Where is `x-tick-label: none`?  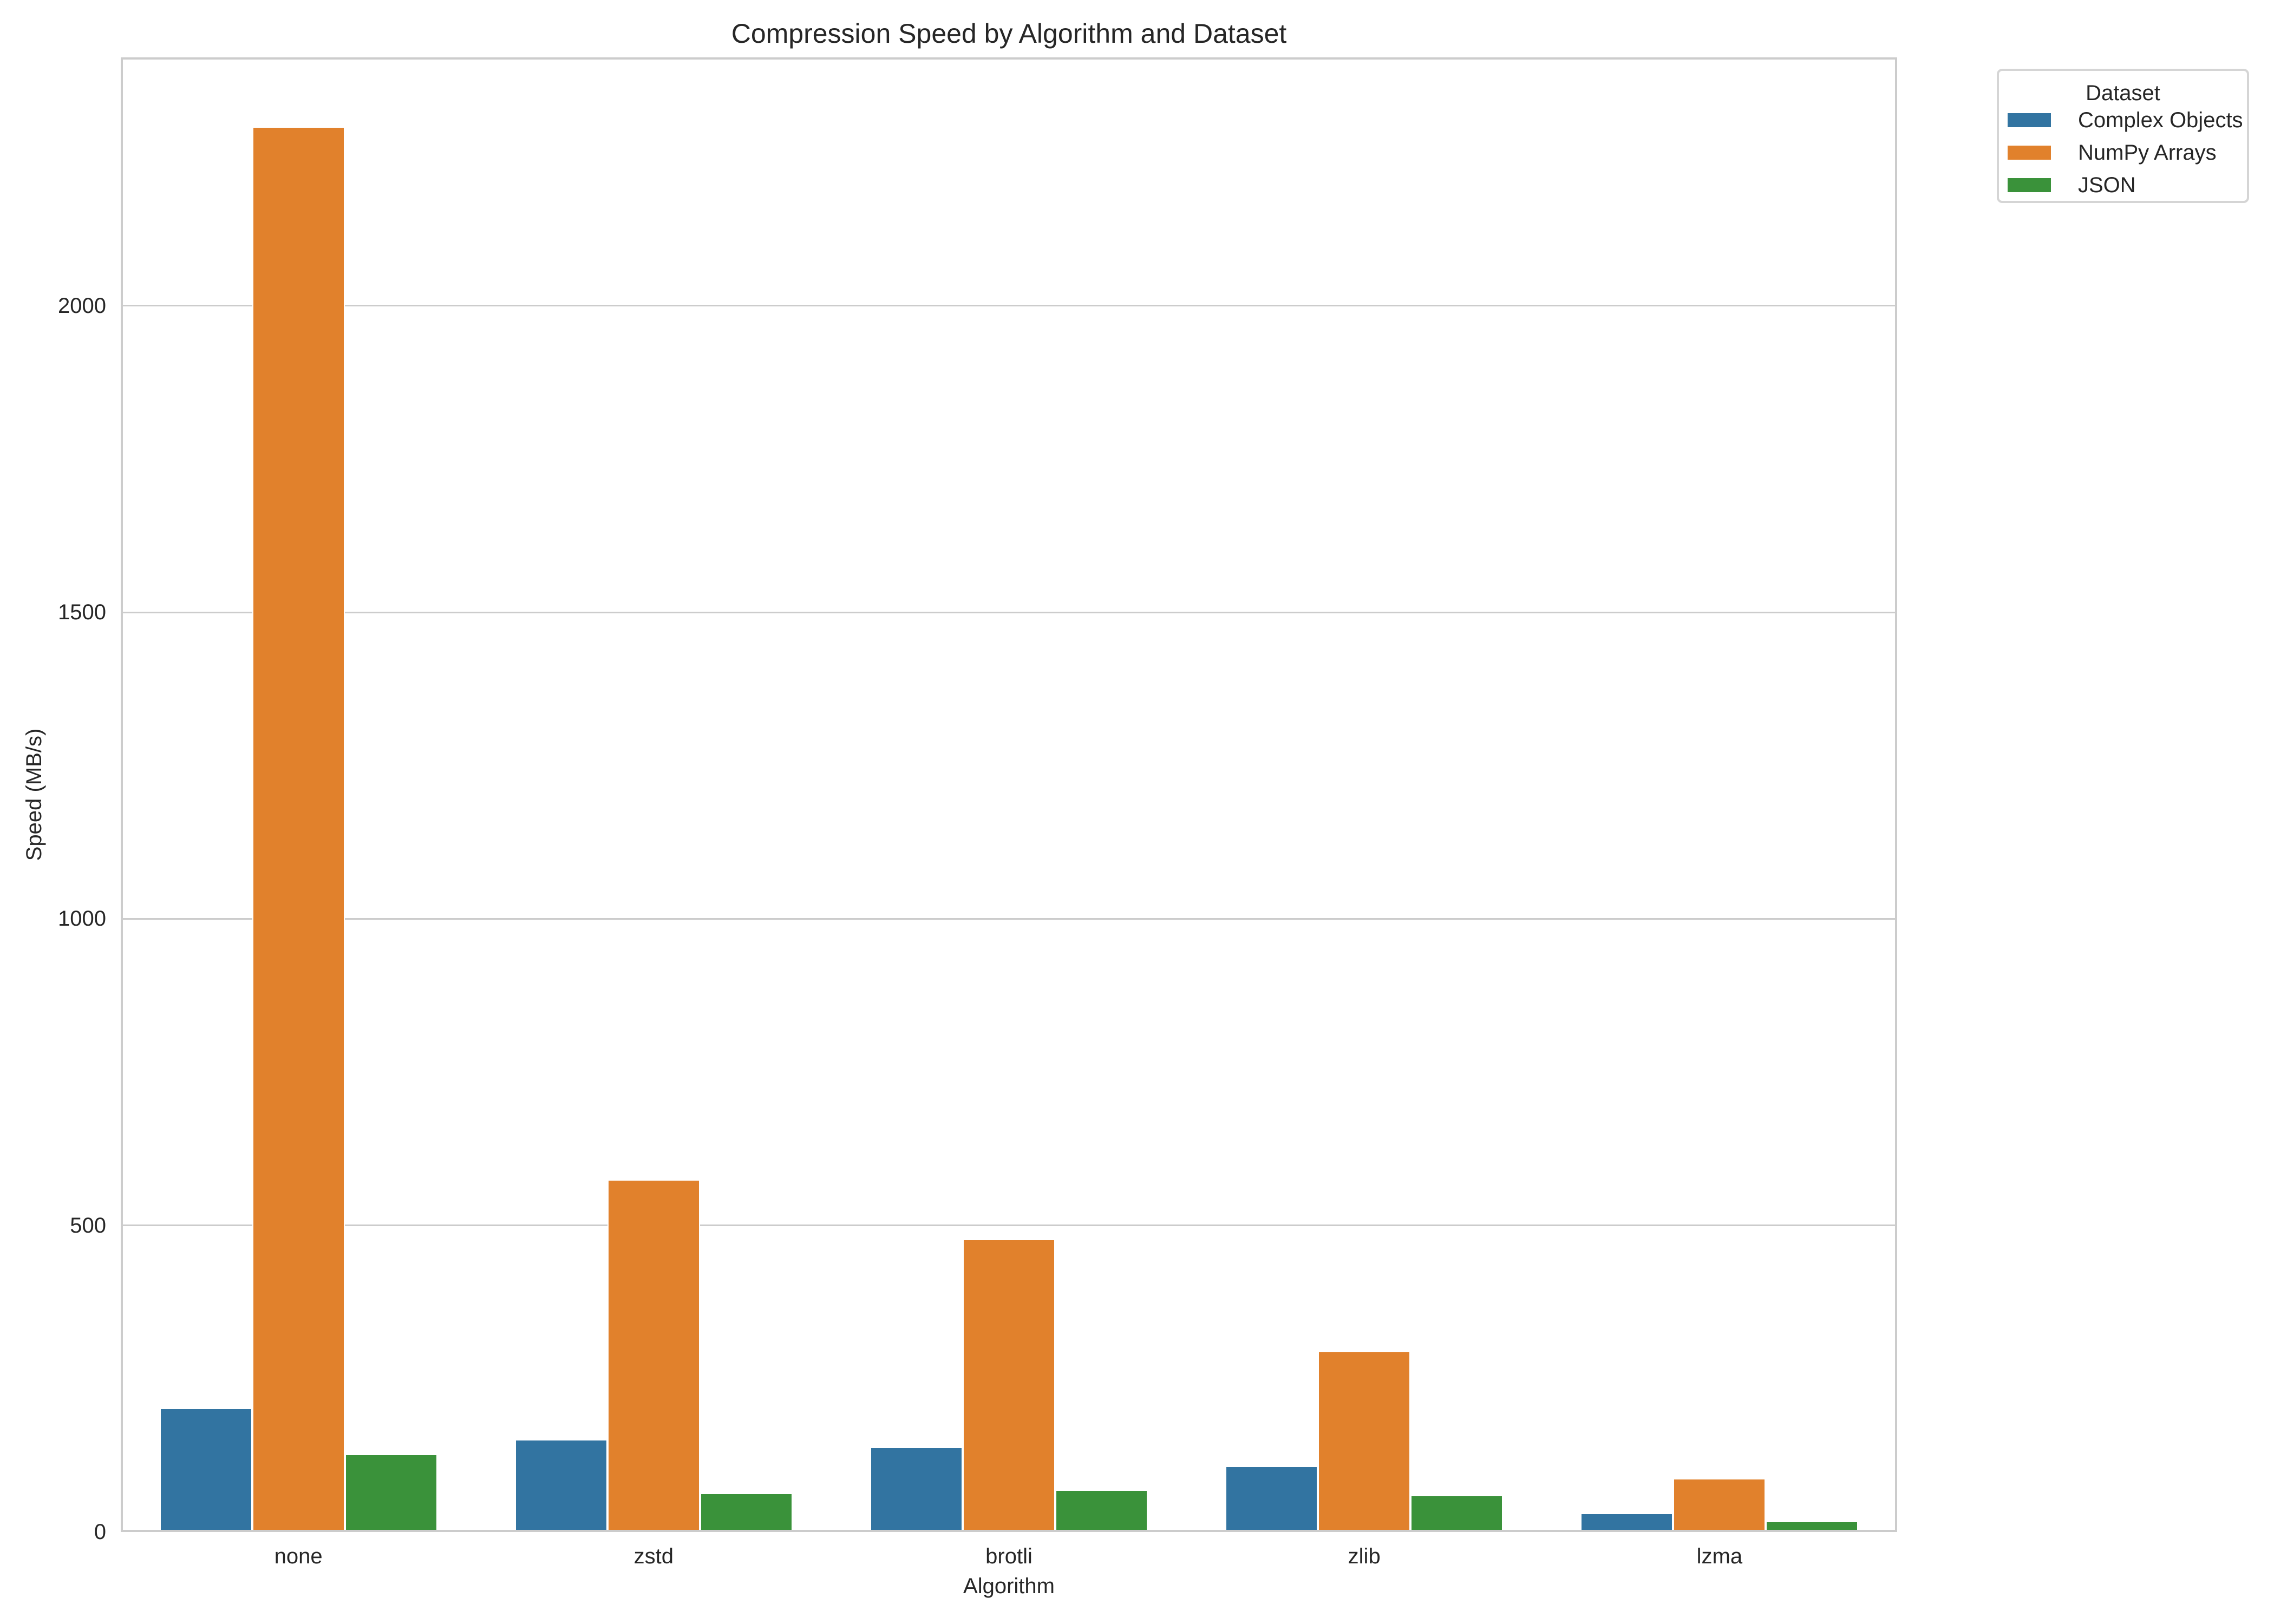 x-tick-label: none is located at coordinates (299, 1556).